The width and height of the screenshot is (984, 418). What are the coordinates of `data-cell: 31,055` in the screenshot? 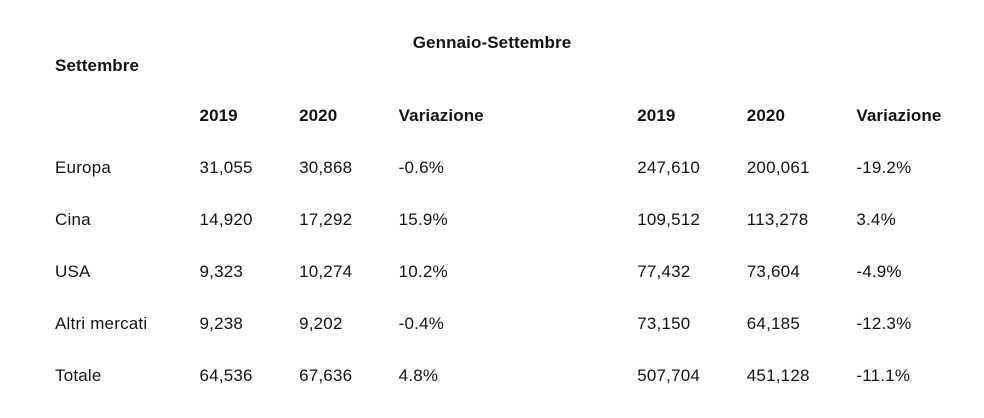 It's located at (226, 167).